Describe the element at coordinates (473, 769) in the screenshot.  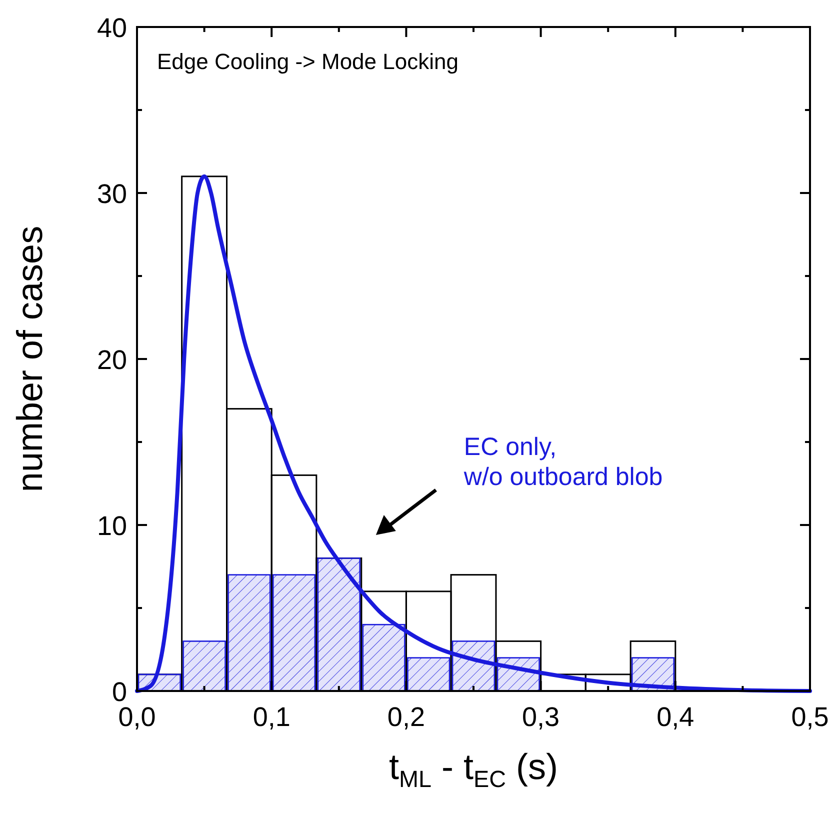
I see `x-axis-title: t$_{ML}$ - t$_{EC}$ (s)` at that location.